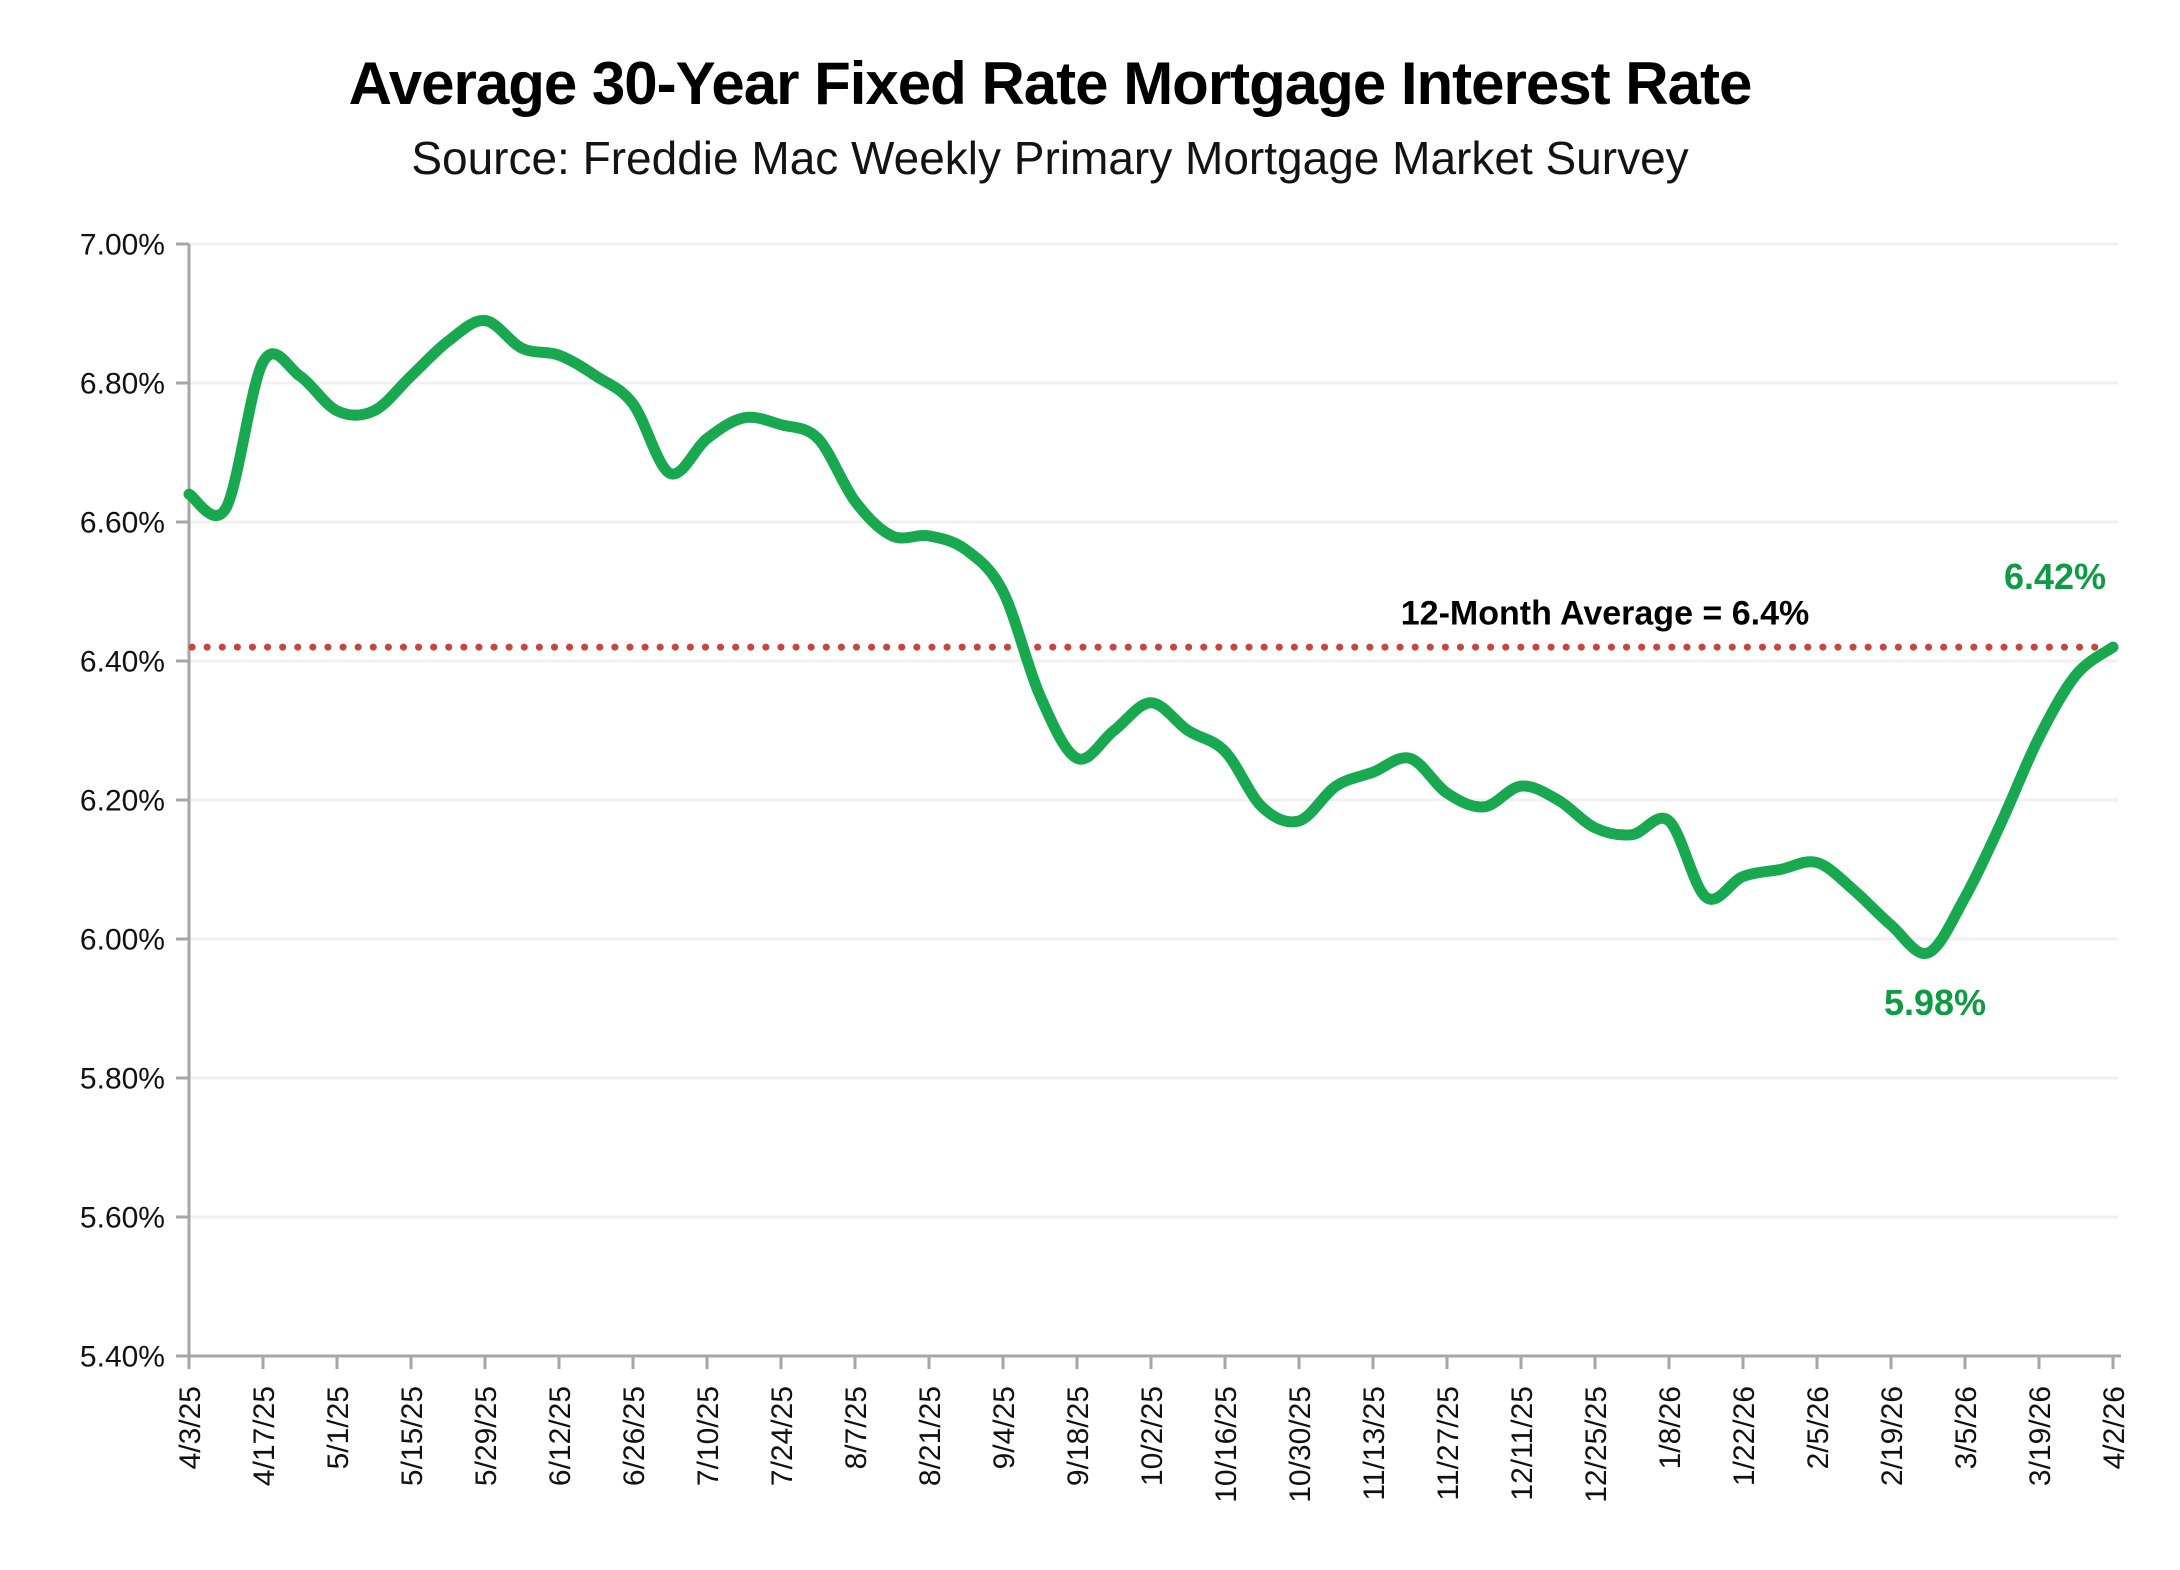  What do you see at coordinates (856, 1427) in the screenshot?
I see `x-tick-label: 8/7/25` at bounding box center [856, 1427].